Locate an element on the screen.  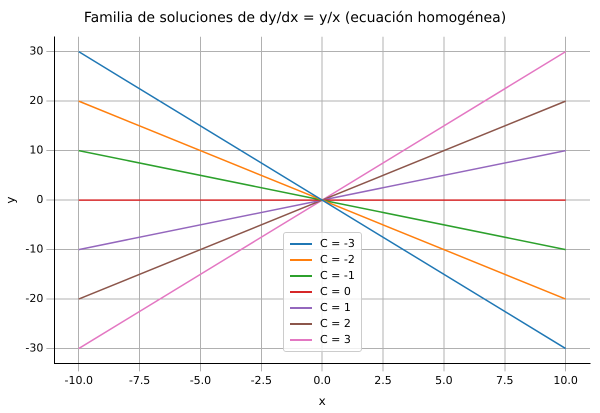
y-tick-label: 30 is located at coordinates (36, 51).